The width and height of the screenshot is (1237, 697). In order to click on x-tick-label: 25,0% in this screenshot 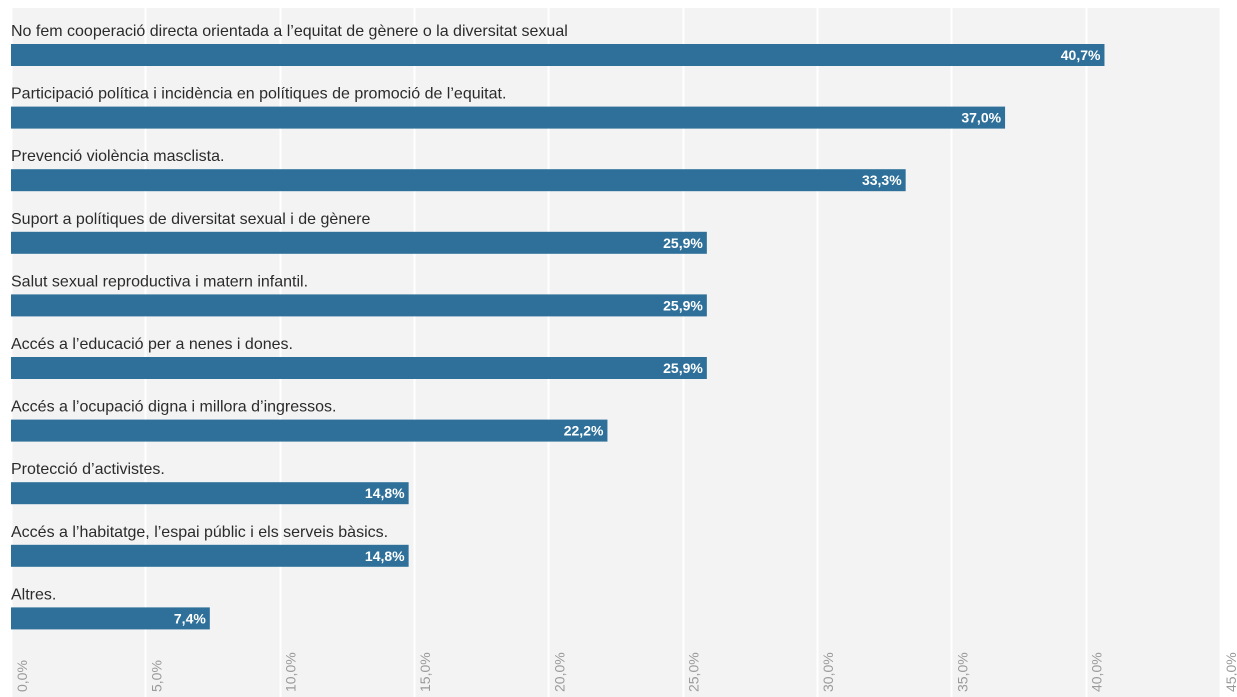, I will do `click(694, 672)`.